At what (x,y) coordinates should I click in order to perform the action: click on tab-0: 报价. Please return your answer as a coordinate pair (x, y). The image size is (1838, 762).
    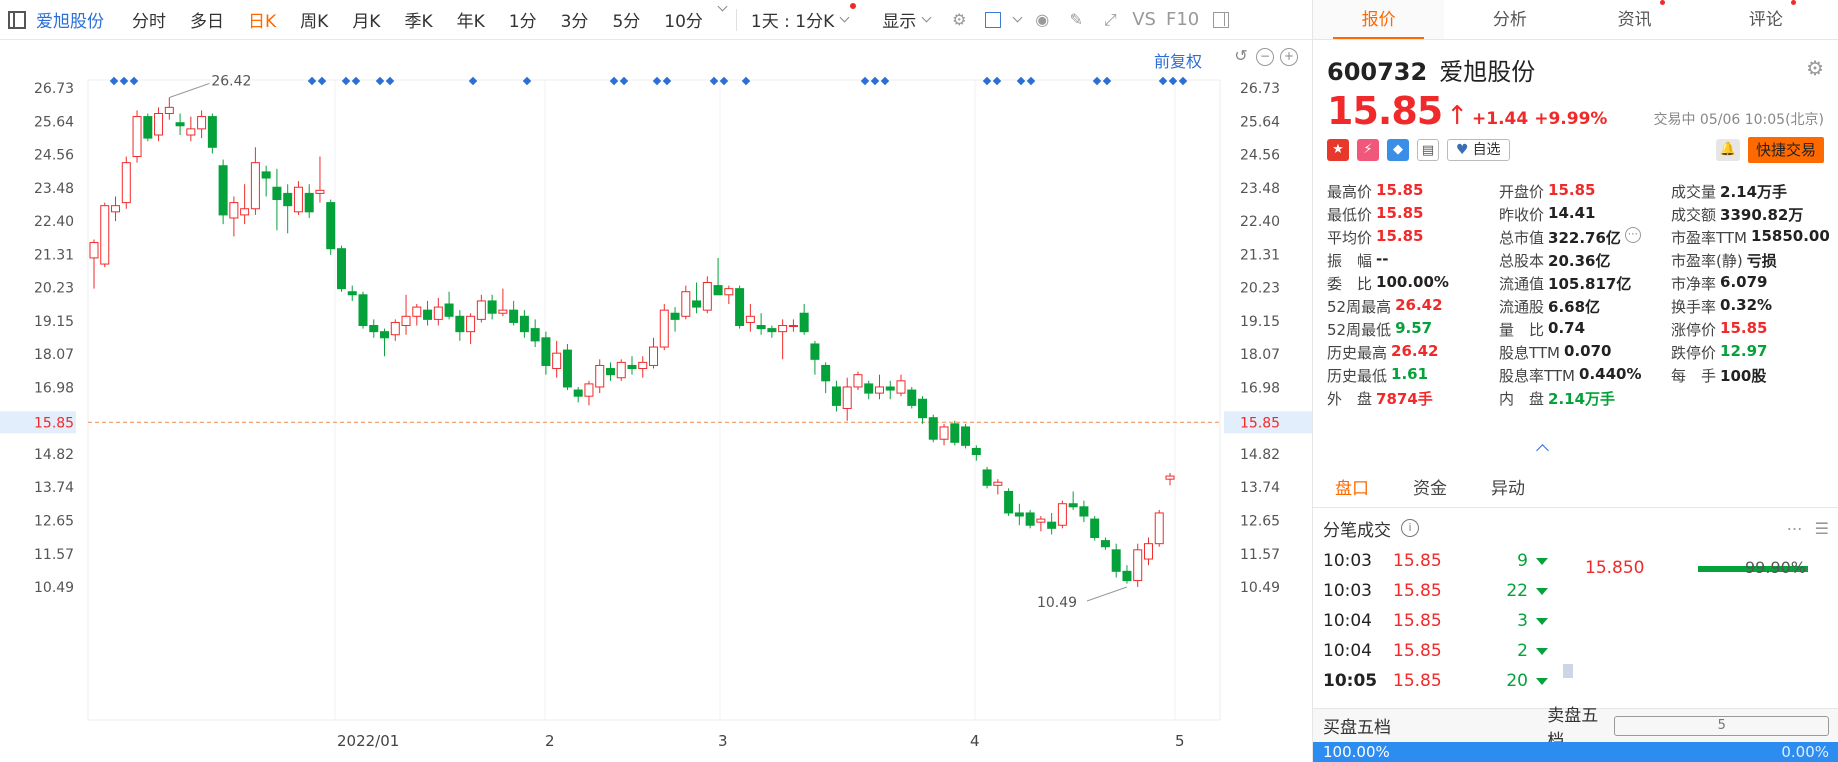
    Looking at the image, I should click on (1379, 19).